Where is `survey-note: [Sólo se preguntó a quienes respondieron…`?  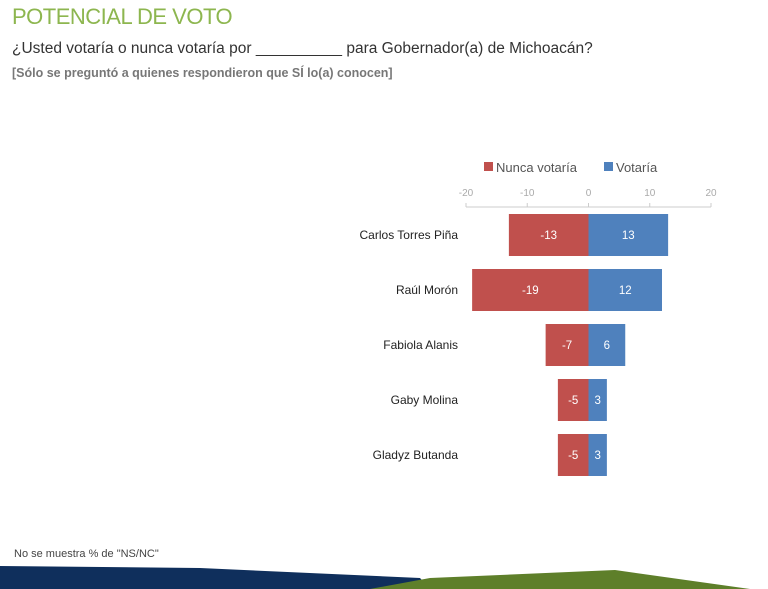
survey-note: [Sólo se preguntó a quienes respondieron… is located at coordinates (202, 73).